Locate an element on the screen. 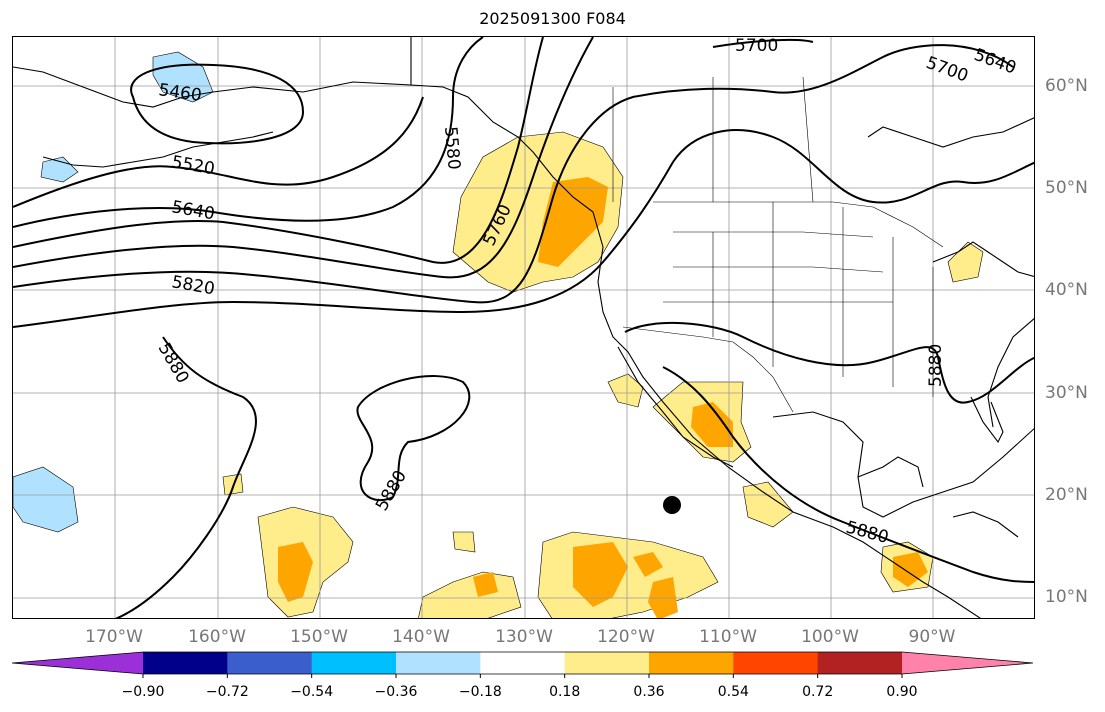  colorbar-segments is located at coordinates (522, 664).